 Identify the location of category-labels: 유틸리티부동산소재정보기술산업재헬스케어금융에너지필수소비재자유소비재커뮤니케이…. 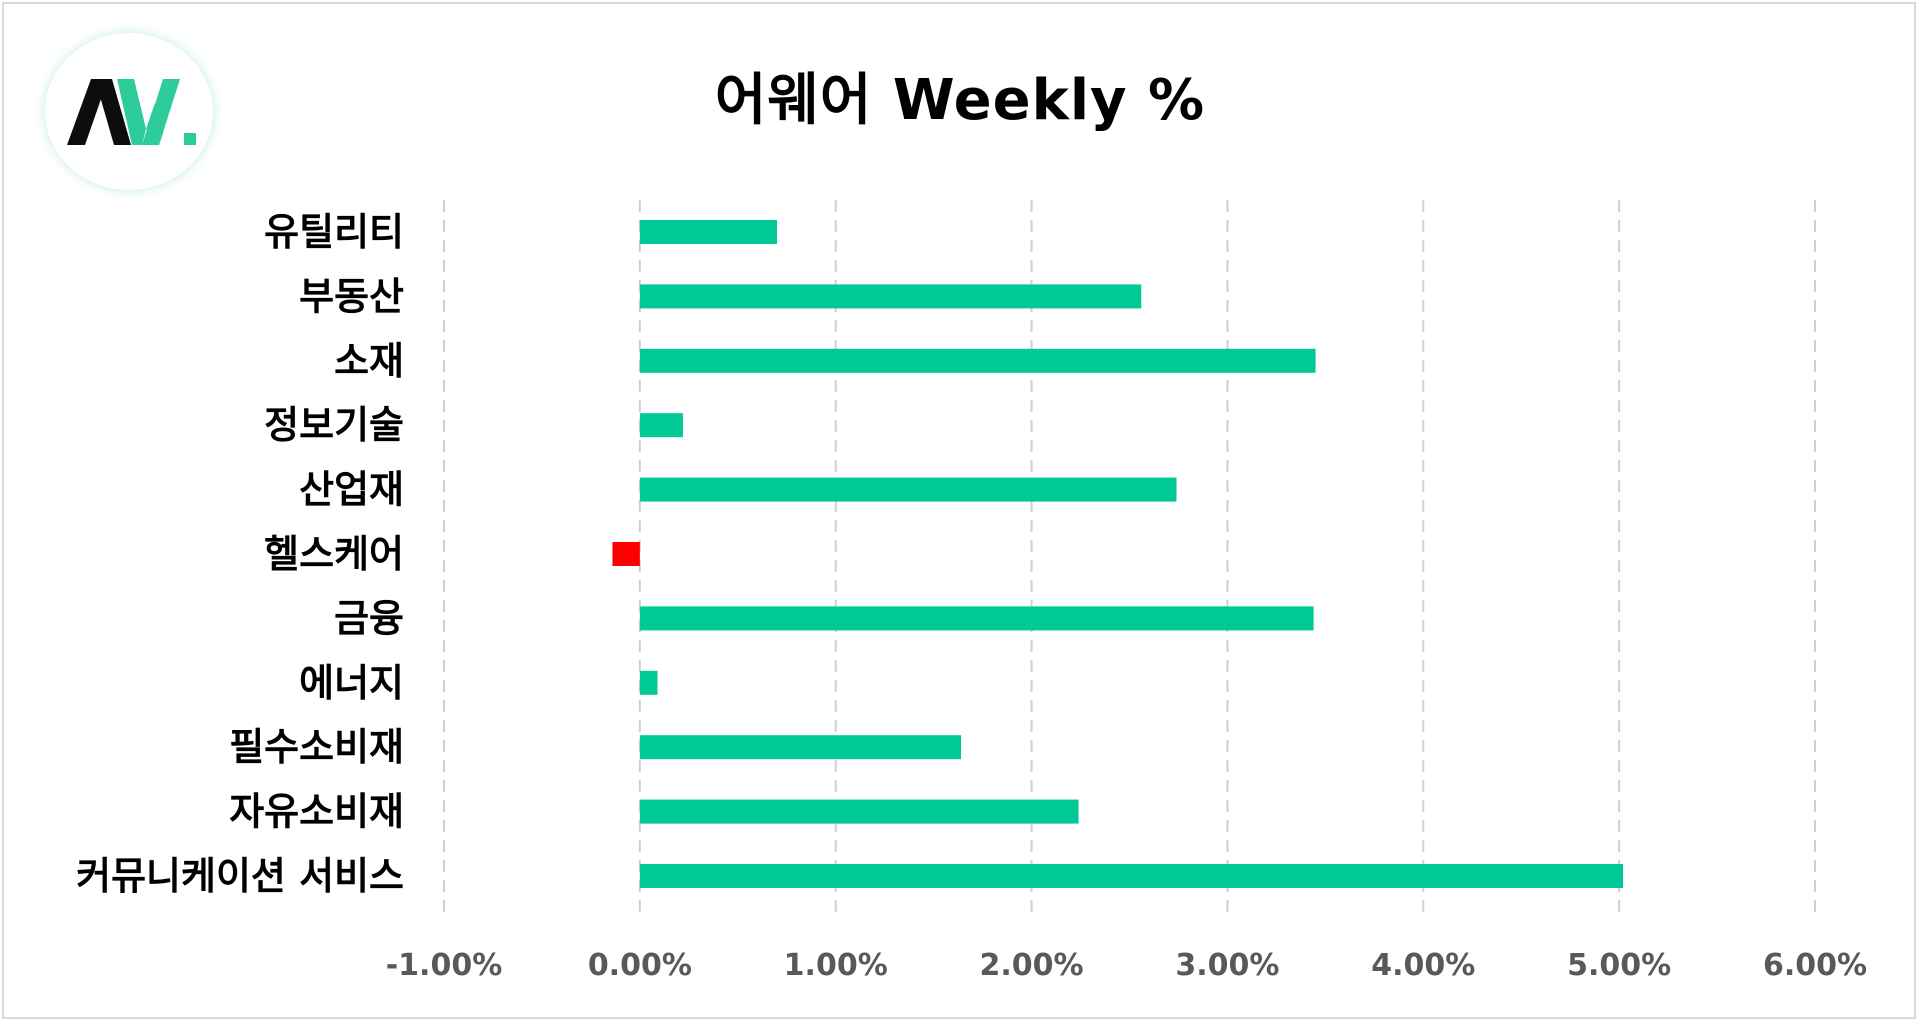
(240, 554).